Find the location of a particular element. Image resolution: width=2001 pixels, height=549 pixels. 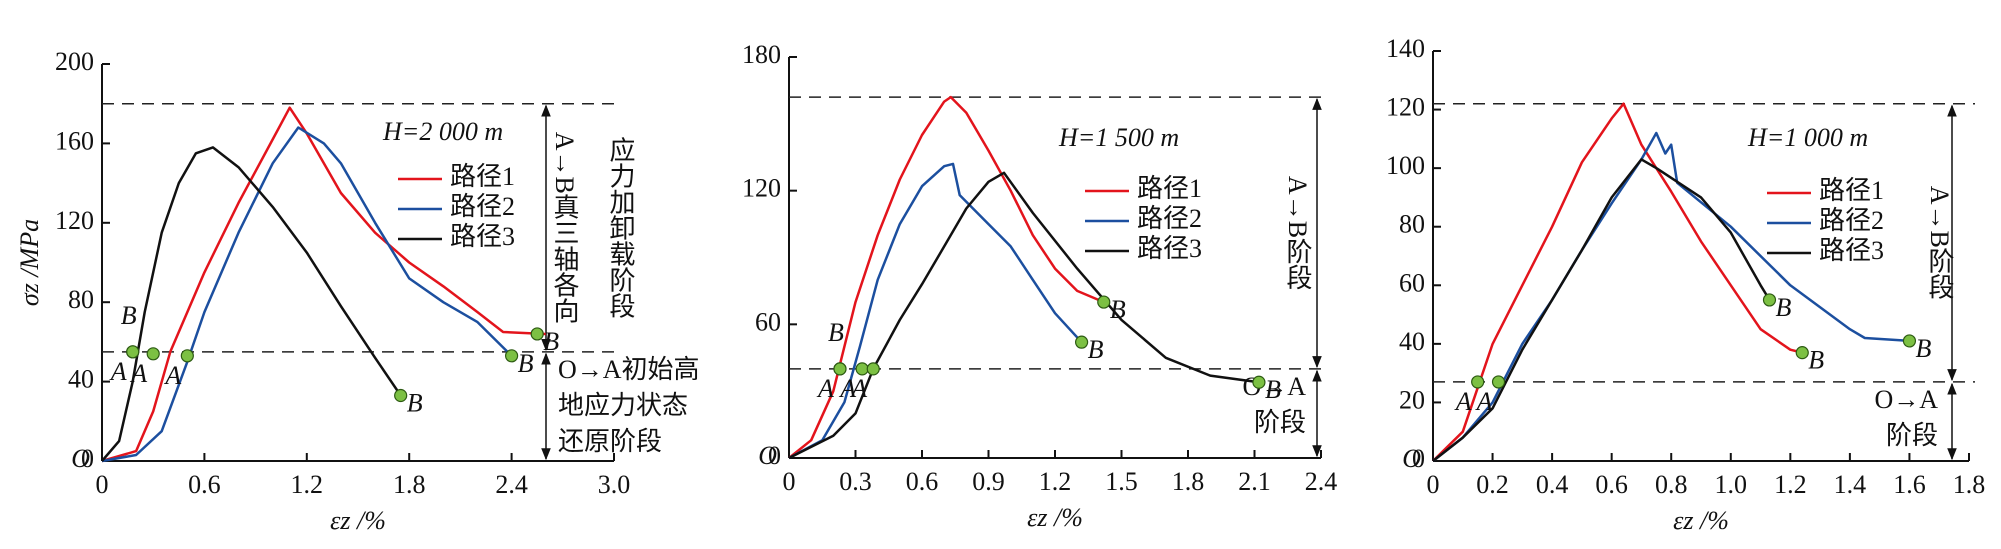

y-tick-label: 20 is located at coordinates (1412, 399).